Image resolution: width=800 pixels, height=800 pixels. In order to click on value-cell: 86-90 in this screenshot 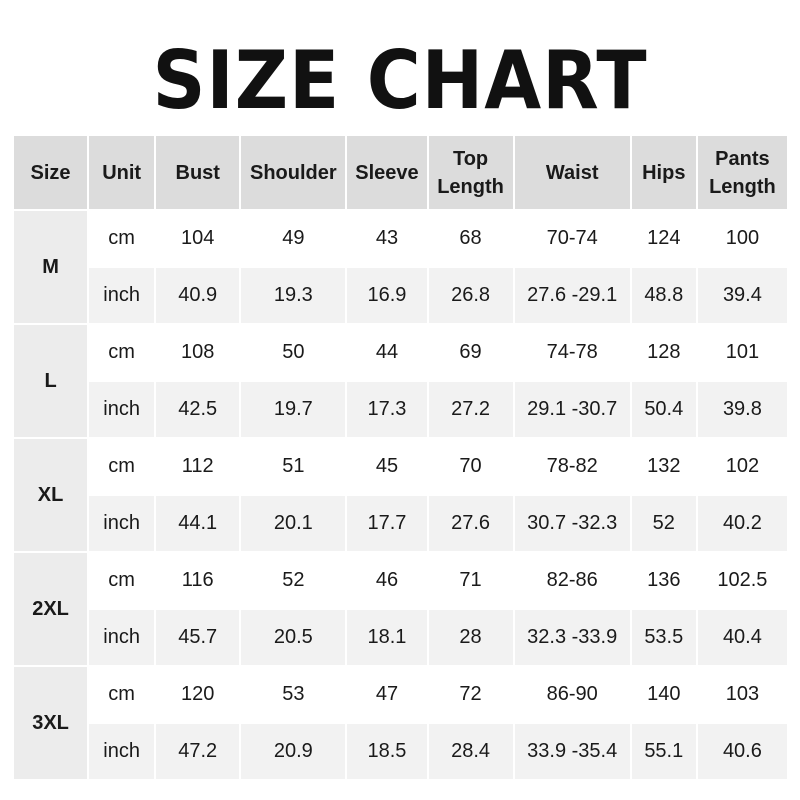, I will do `click(572, 694)`.